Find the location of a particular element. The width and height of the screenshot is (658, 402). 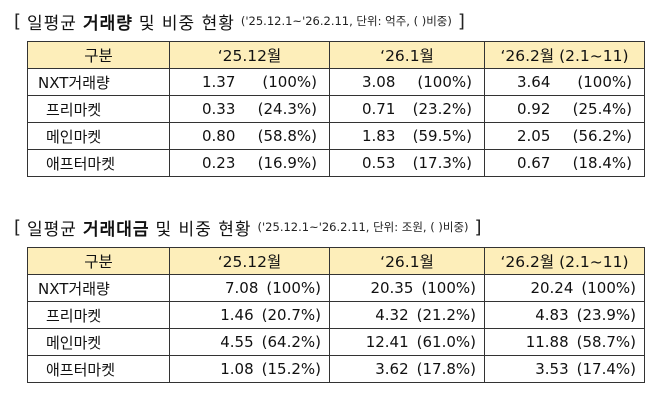

title-note: ('25.12.1~'26.2.11, 단위: 조원, ( )비중) is located at coordinates (363, 227).